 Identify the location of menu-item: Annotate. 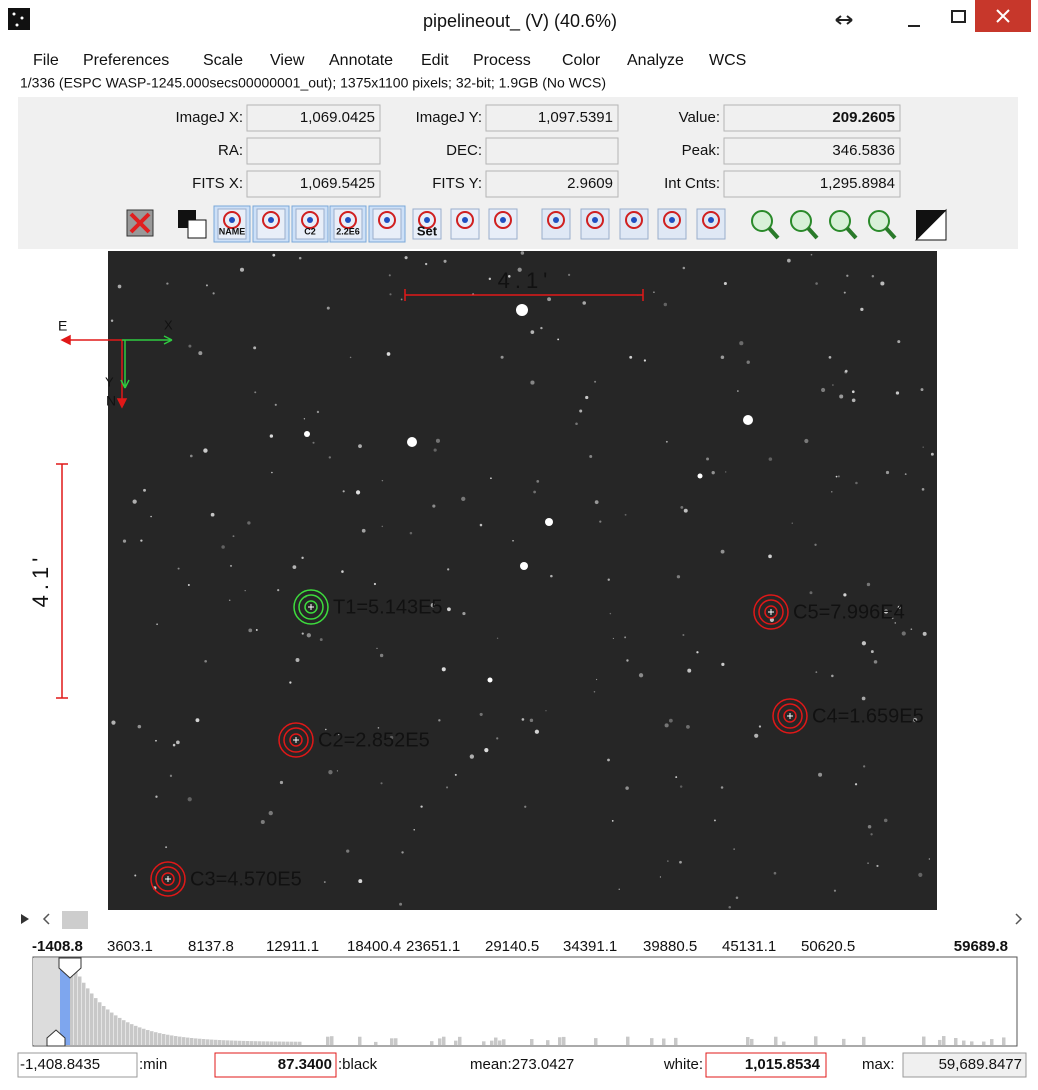
(361, 60).